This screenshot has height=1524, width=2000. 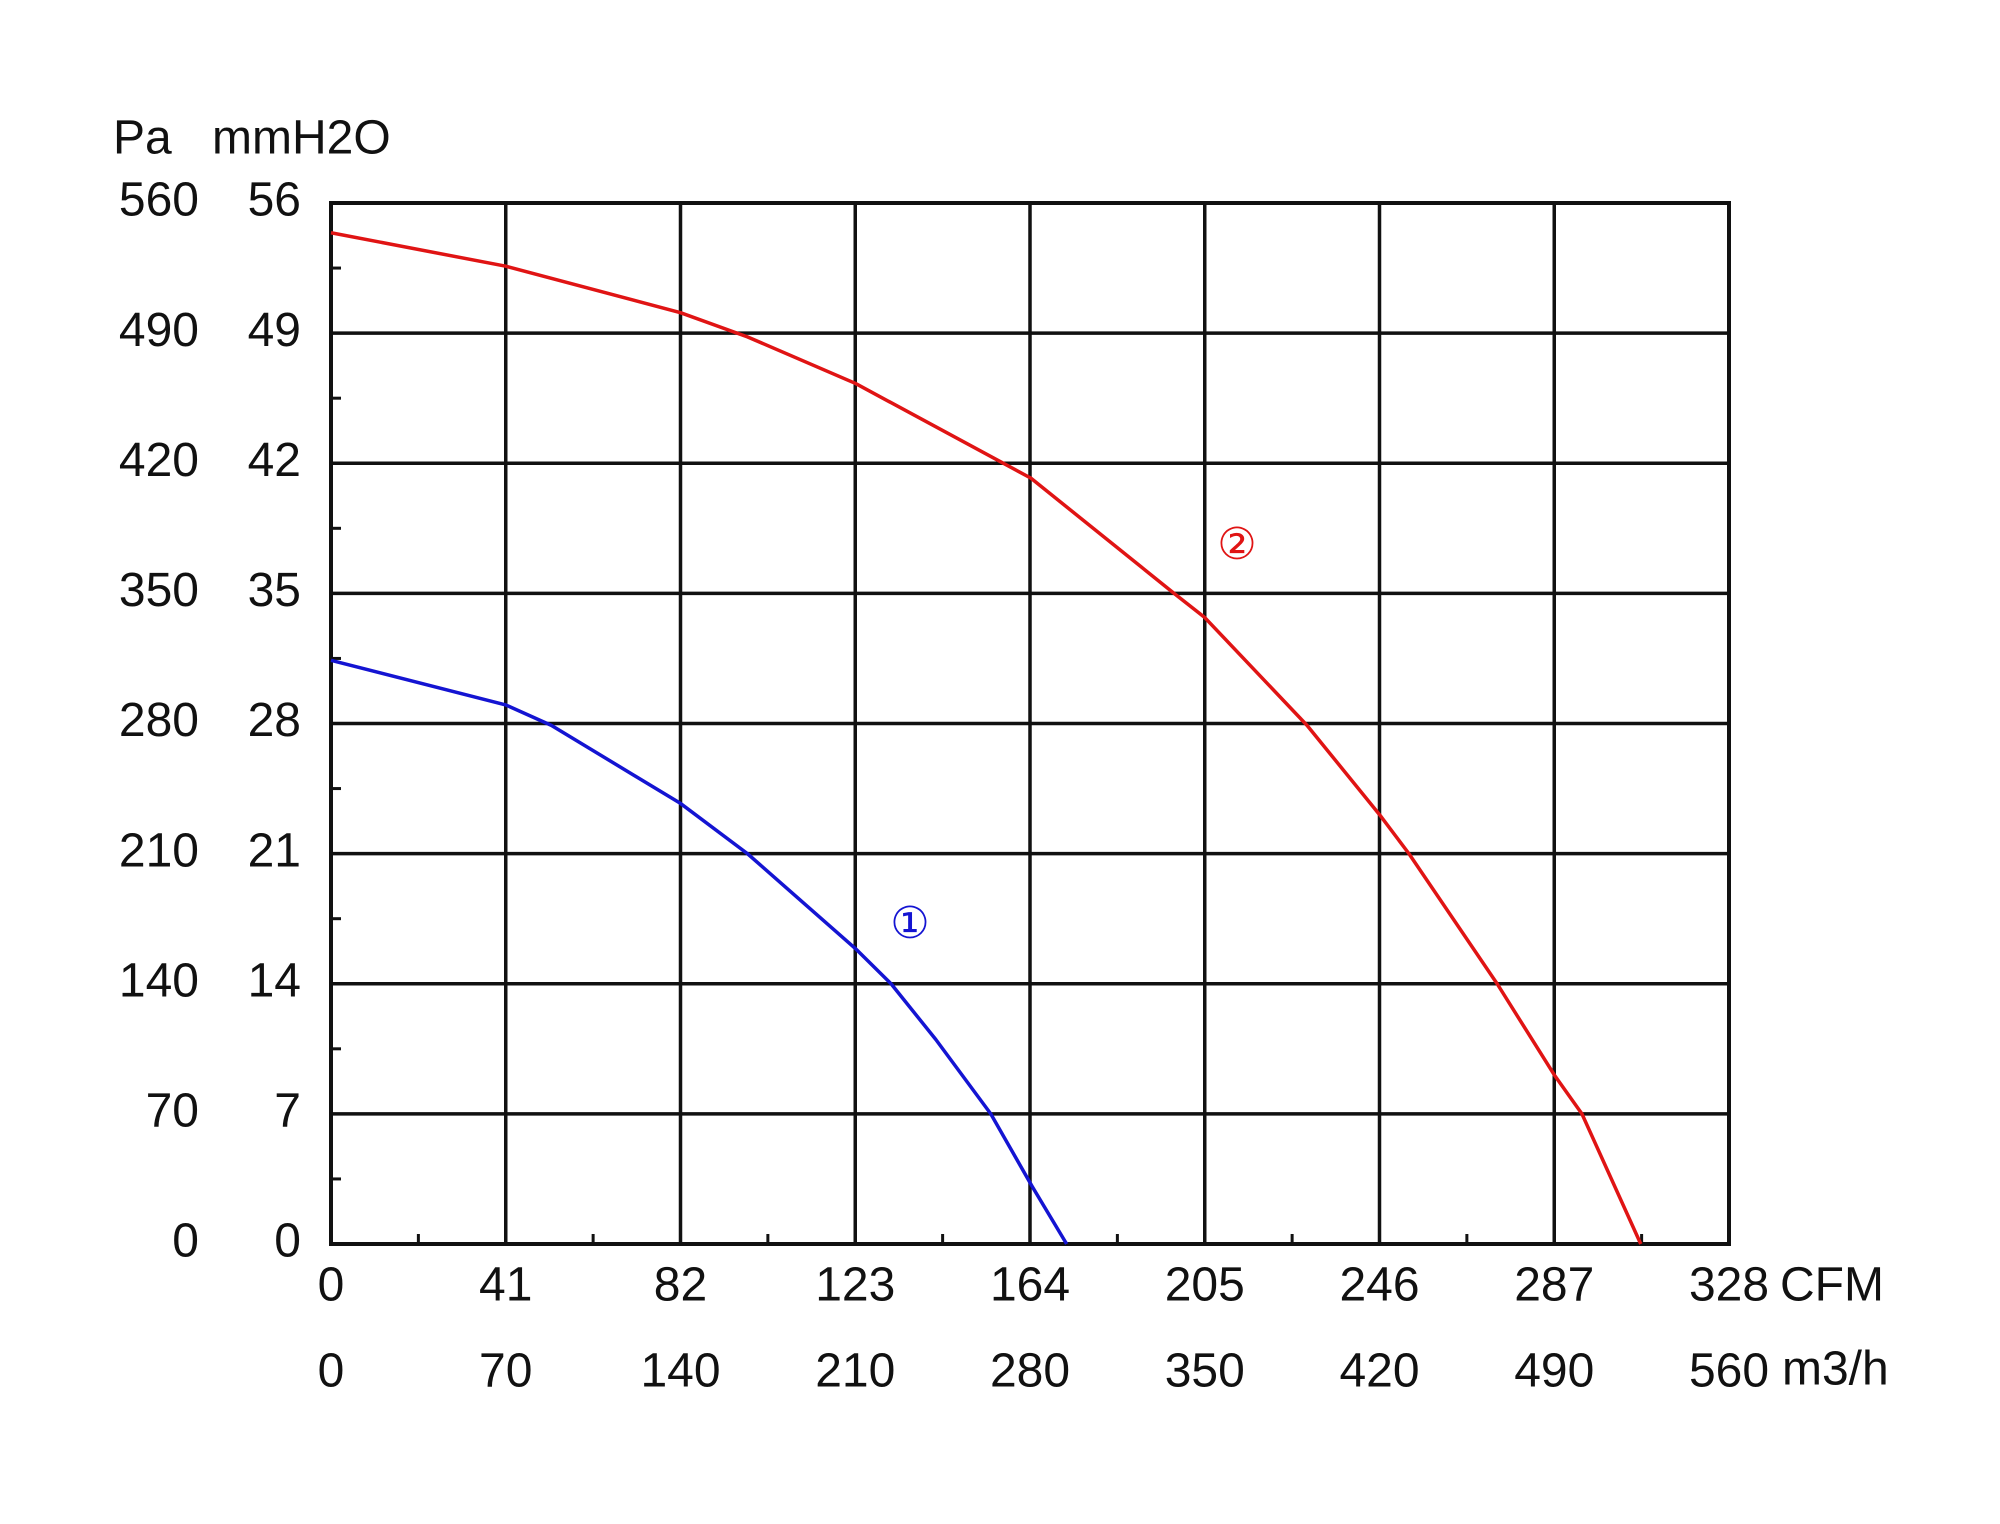 What do you see at coordinates (1030, 1285) in the screenshot?
I see `x-tick-label: 164` at bounding box center [1030, 1285].